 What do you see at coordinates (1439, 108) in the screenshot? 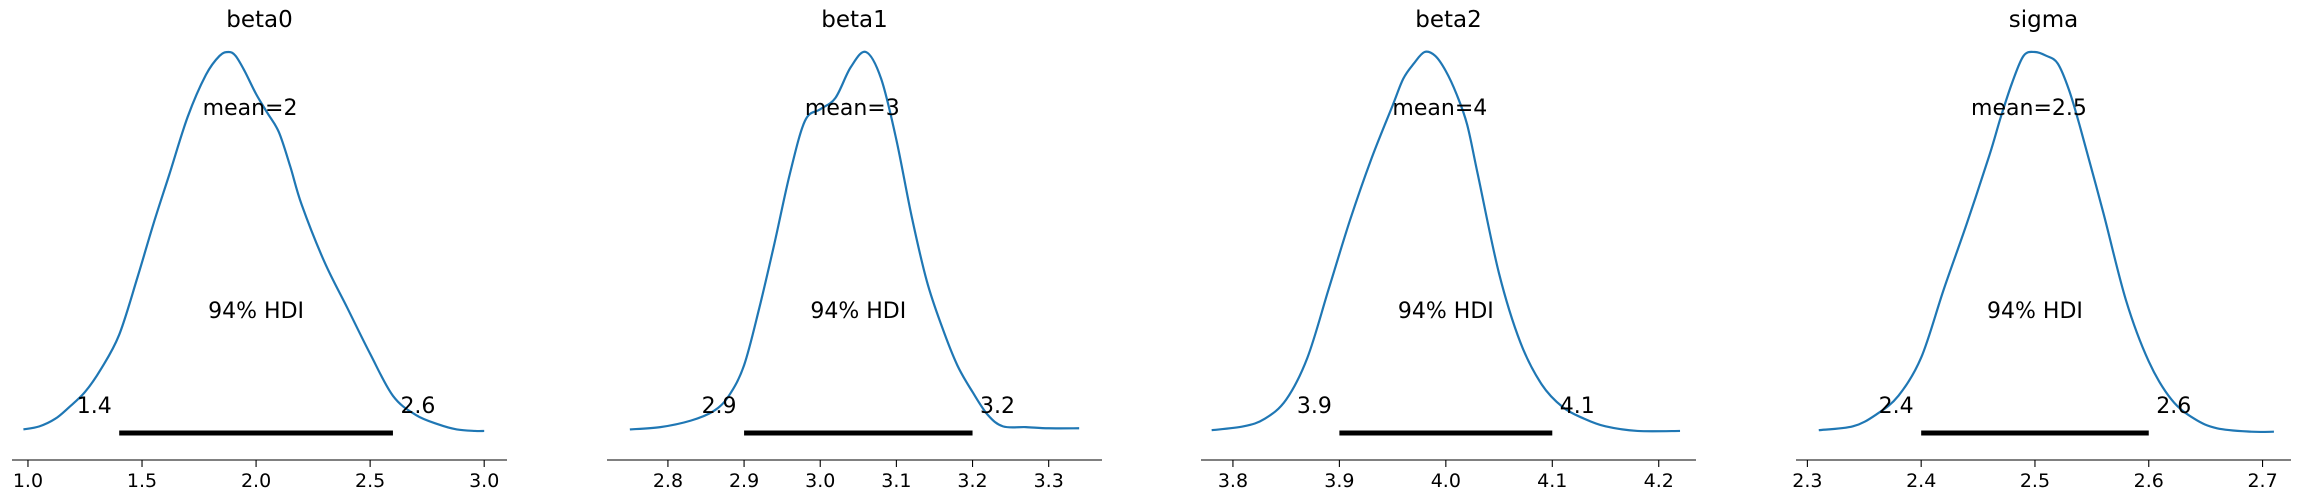
I see `mean-label: mean=4` at bounding box center [1439, 108].